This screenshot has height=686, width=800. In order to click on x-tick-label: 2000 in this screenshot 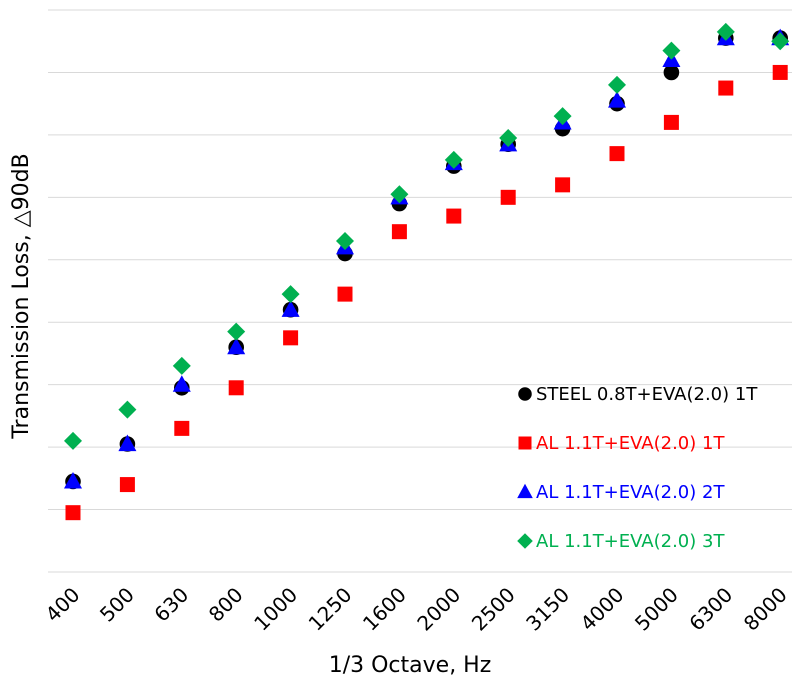, I will do `click(438, 609)`.